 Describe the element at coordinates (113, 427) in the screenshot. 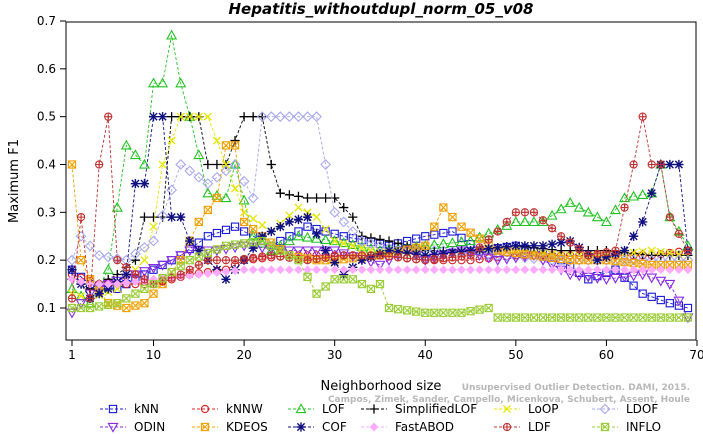

I see `legend-marker` at that location.